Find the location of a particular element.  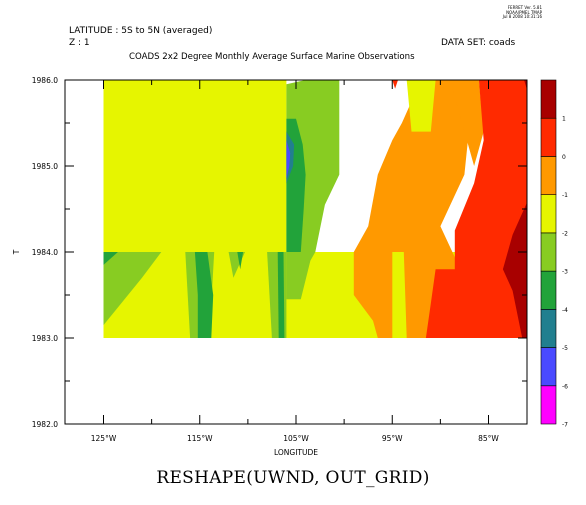

colorbar-label: -3 is located at coordinates (565, 272).